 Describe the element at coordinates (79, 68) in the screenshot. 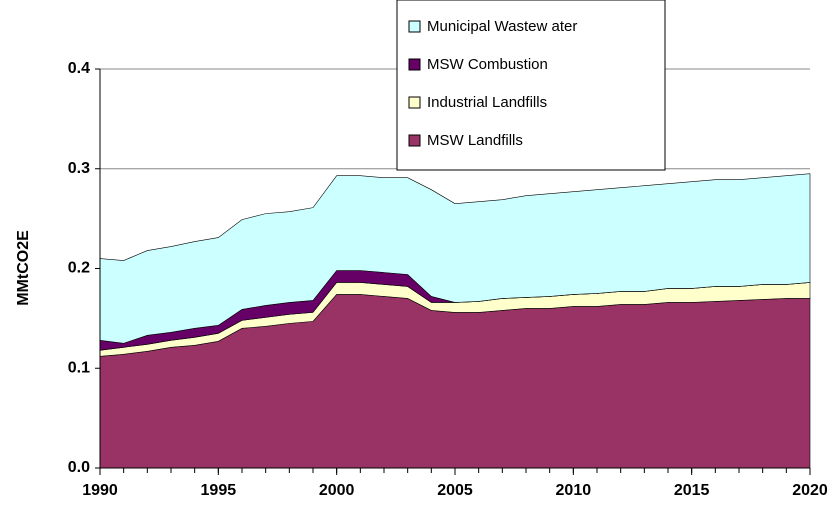

I see `y-tick-label: 0.4` at that location.